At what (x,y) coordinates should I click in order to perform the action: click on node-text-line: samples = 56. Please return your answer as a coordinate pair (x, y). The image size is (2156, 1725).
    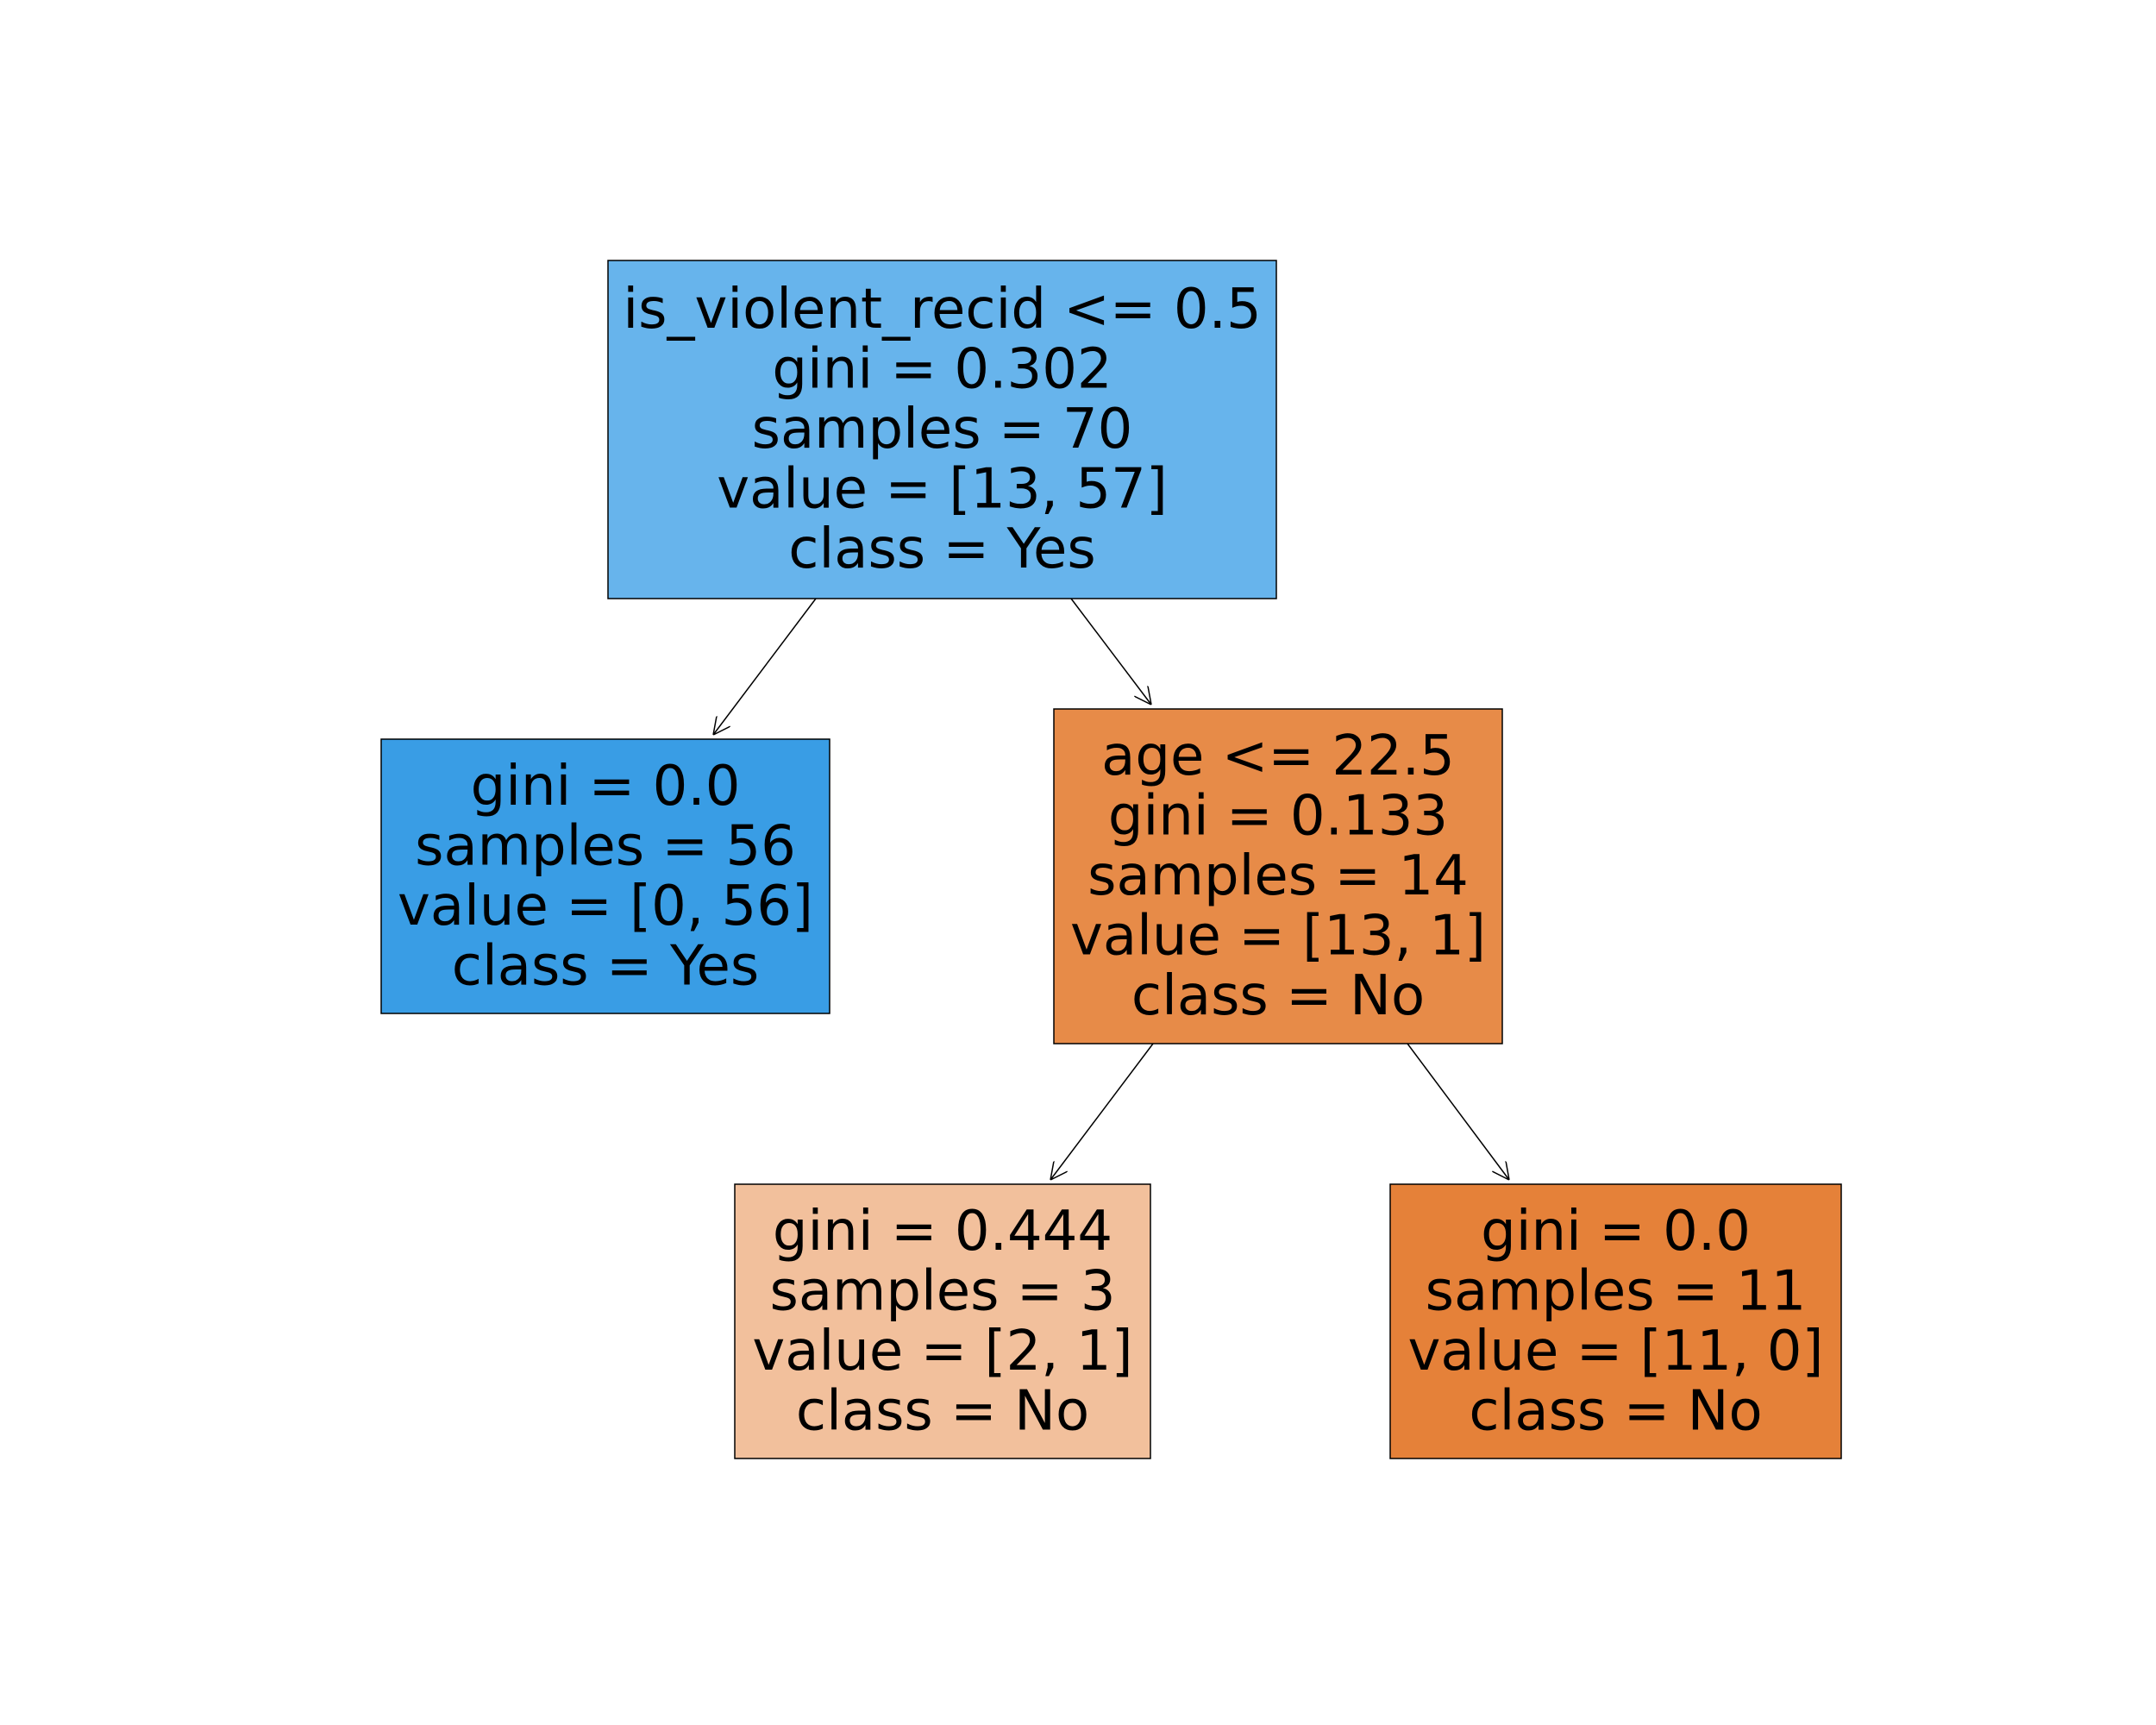
    Looking at the image, I should click on (605, 846).